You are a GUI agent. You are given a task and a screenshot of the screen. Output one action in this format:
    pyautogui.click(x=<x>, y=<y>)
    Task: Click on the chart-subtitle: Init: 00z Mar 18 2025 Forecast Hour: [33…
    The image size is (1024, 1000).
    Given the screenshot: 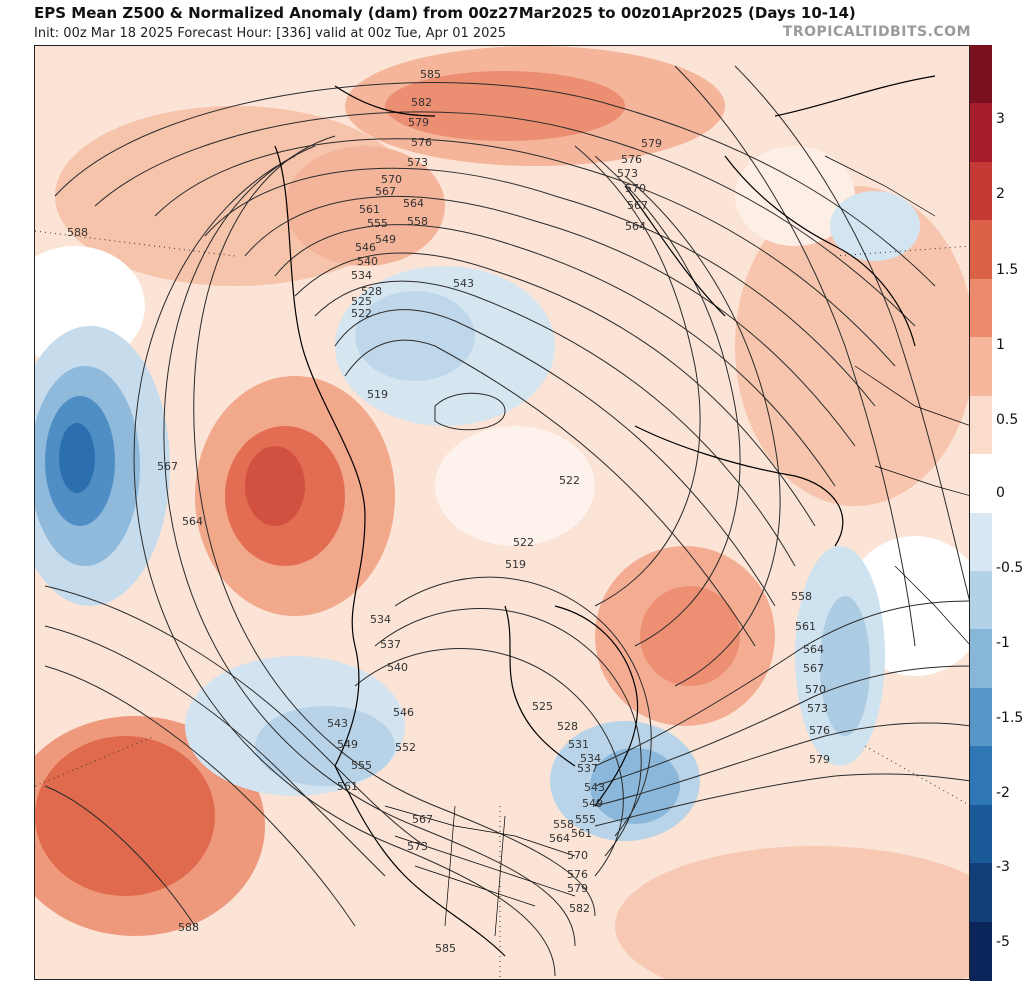 What is the action you would take?
    pyautogui.click(x=270, y=33)
    